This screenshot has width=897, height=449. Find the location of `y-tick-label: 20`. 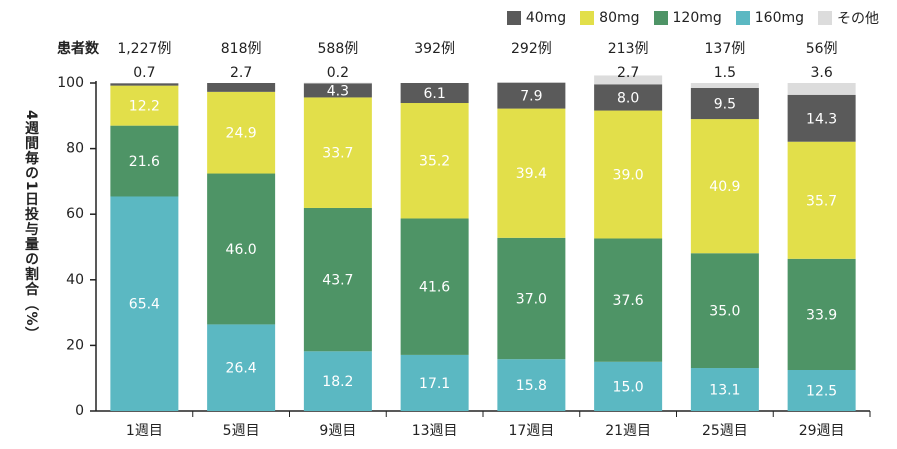

y-tick-label: 20 is located at coordinates (75, 345).